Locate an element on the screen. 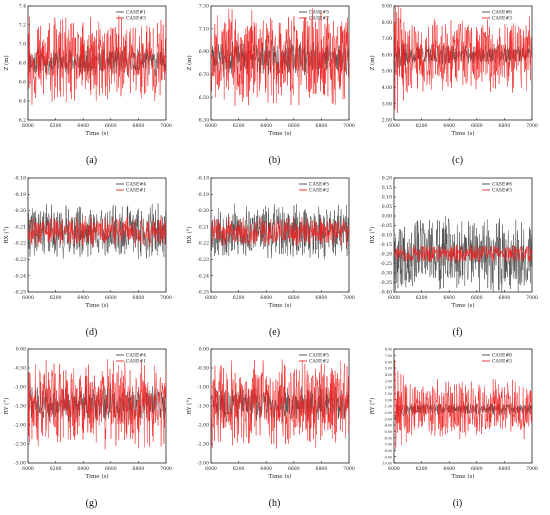 This screenshot has width=550, height=515. y-tick-label-h: -0.50 is located at coordinates (203, 369).